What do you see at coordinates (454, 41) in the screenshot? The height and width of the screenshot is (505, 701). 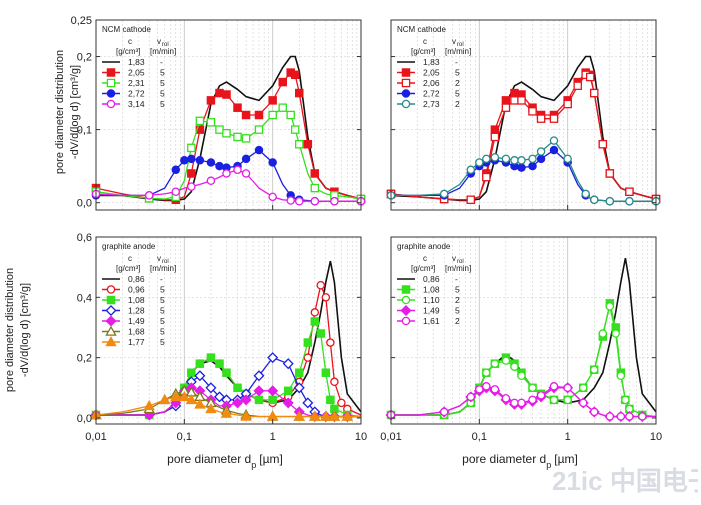 I see `legend-header-v: v` at bounding box center [454, 41].